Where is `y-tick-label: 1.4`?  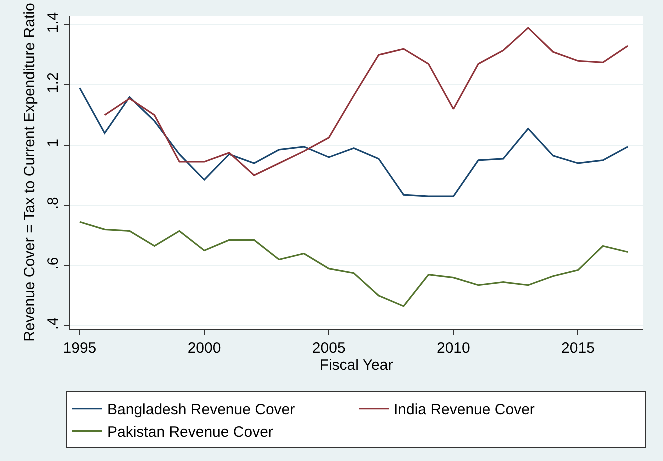 y-tick-label: 1.4 is located at coordinates (53, 23).